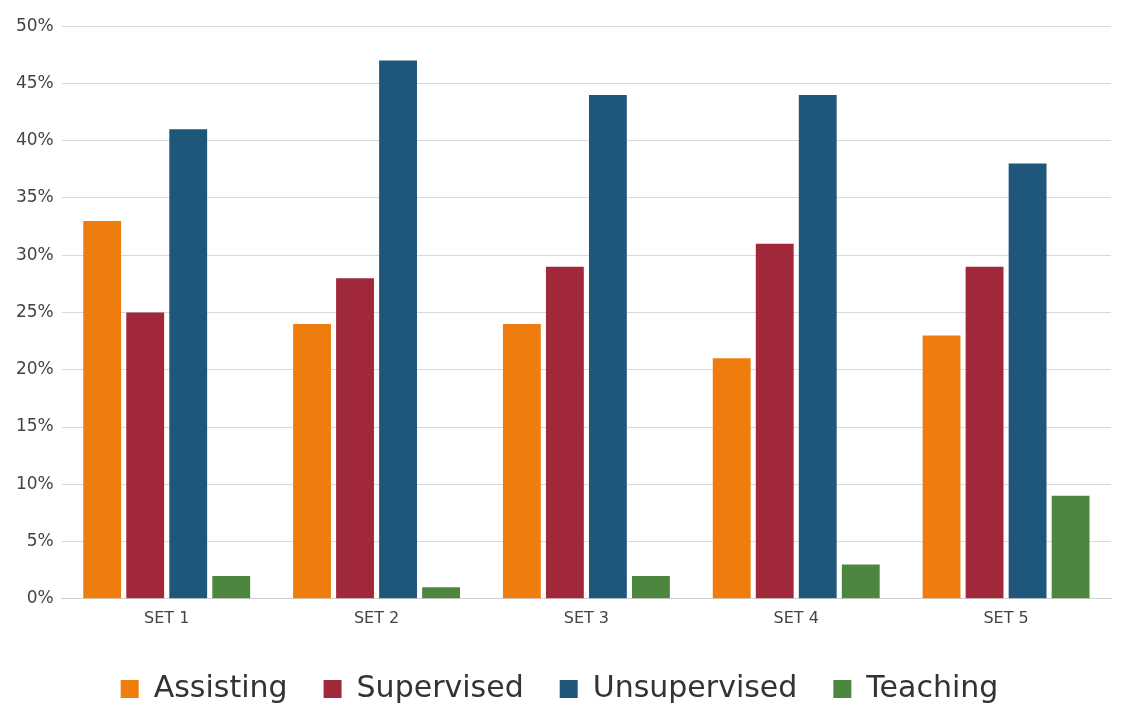  Describe the element at coordinates (34, 81) in the screenshot. I see `y-tick-label: 45%` at that location.